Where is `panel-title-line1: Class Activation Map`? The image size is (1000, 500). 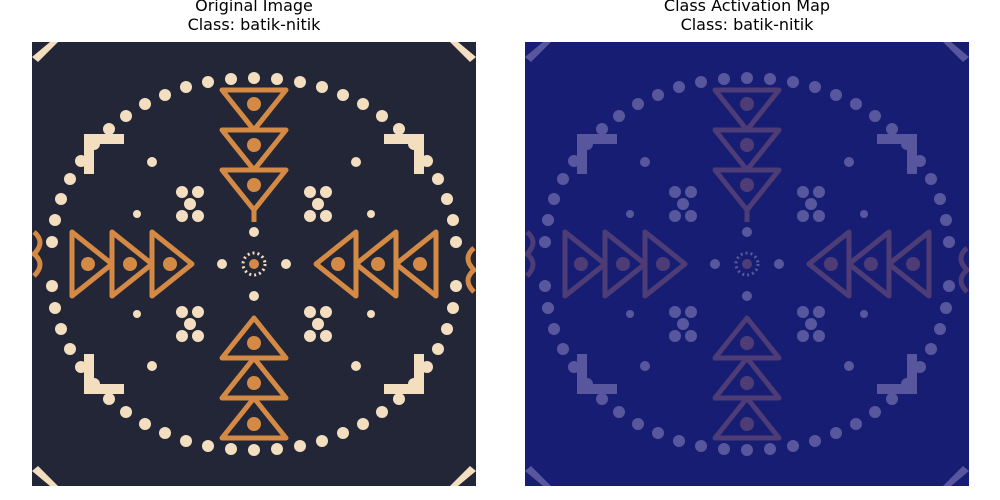 panel-title-line1: Class Activation Map is located at coordinates (747, 7).